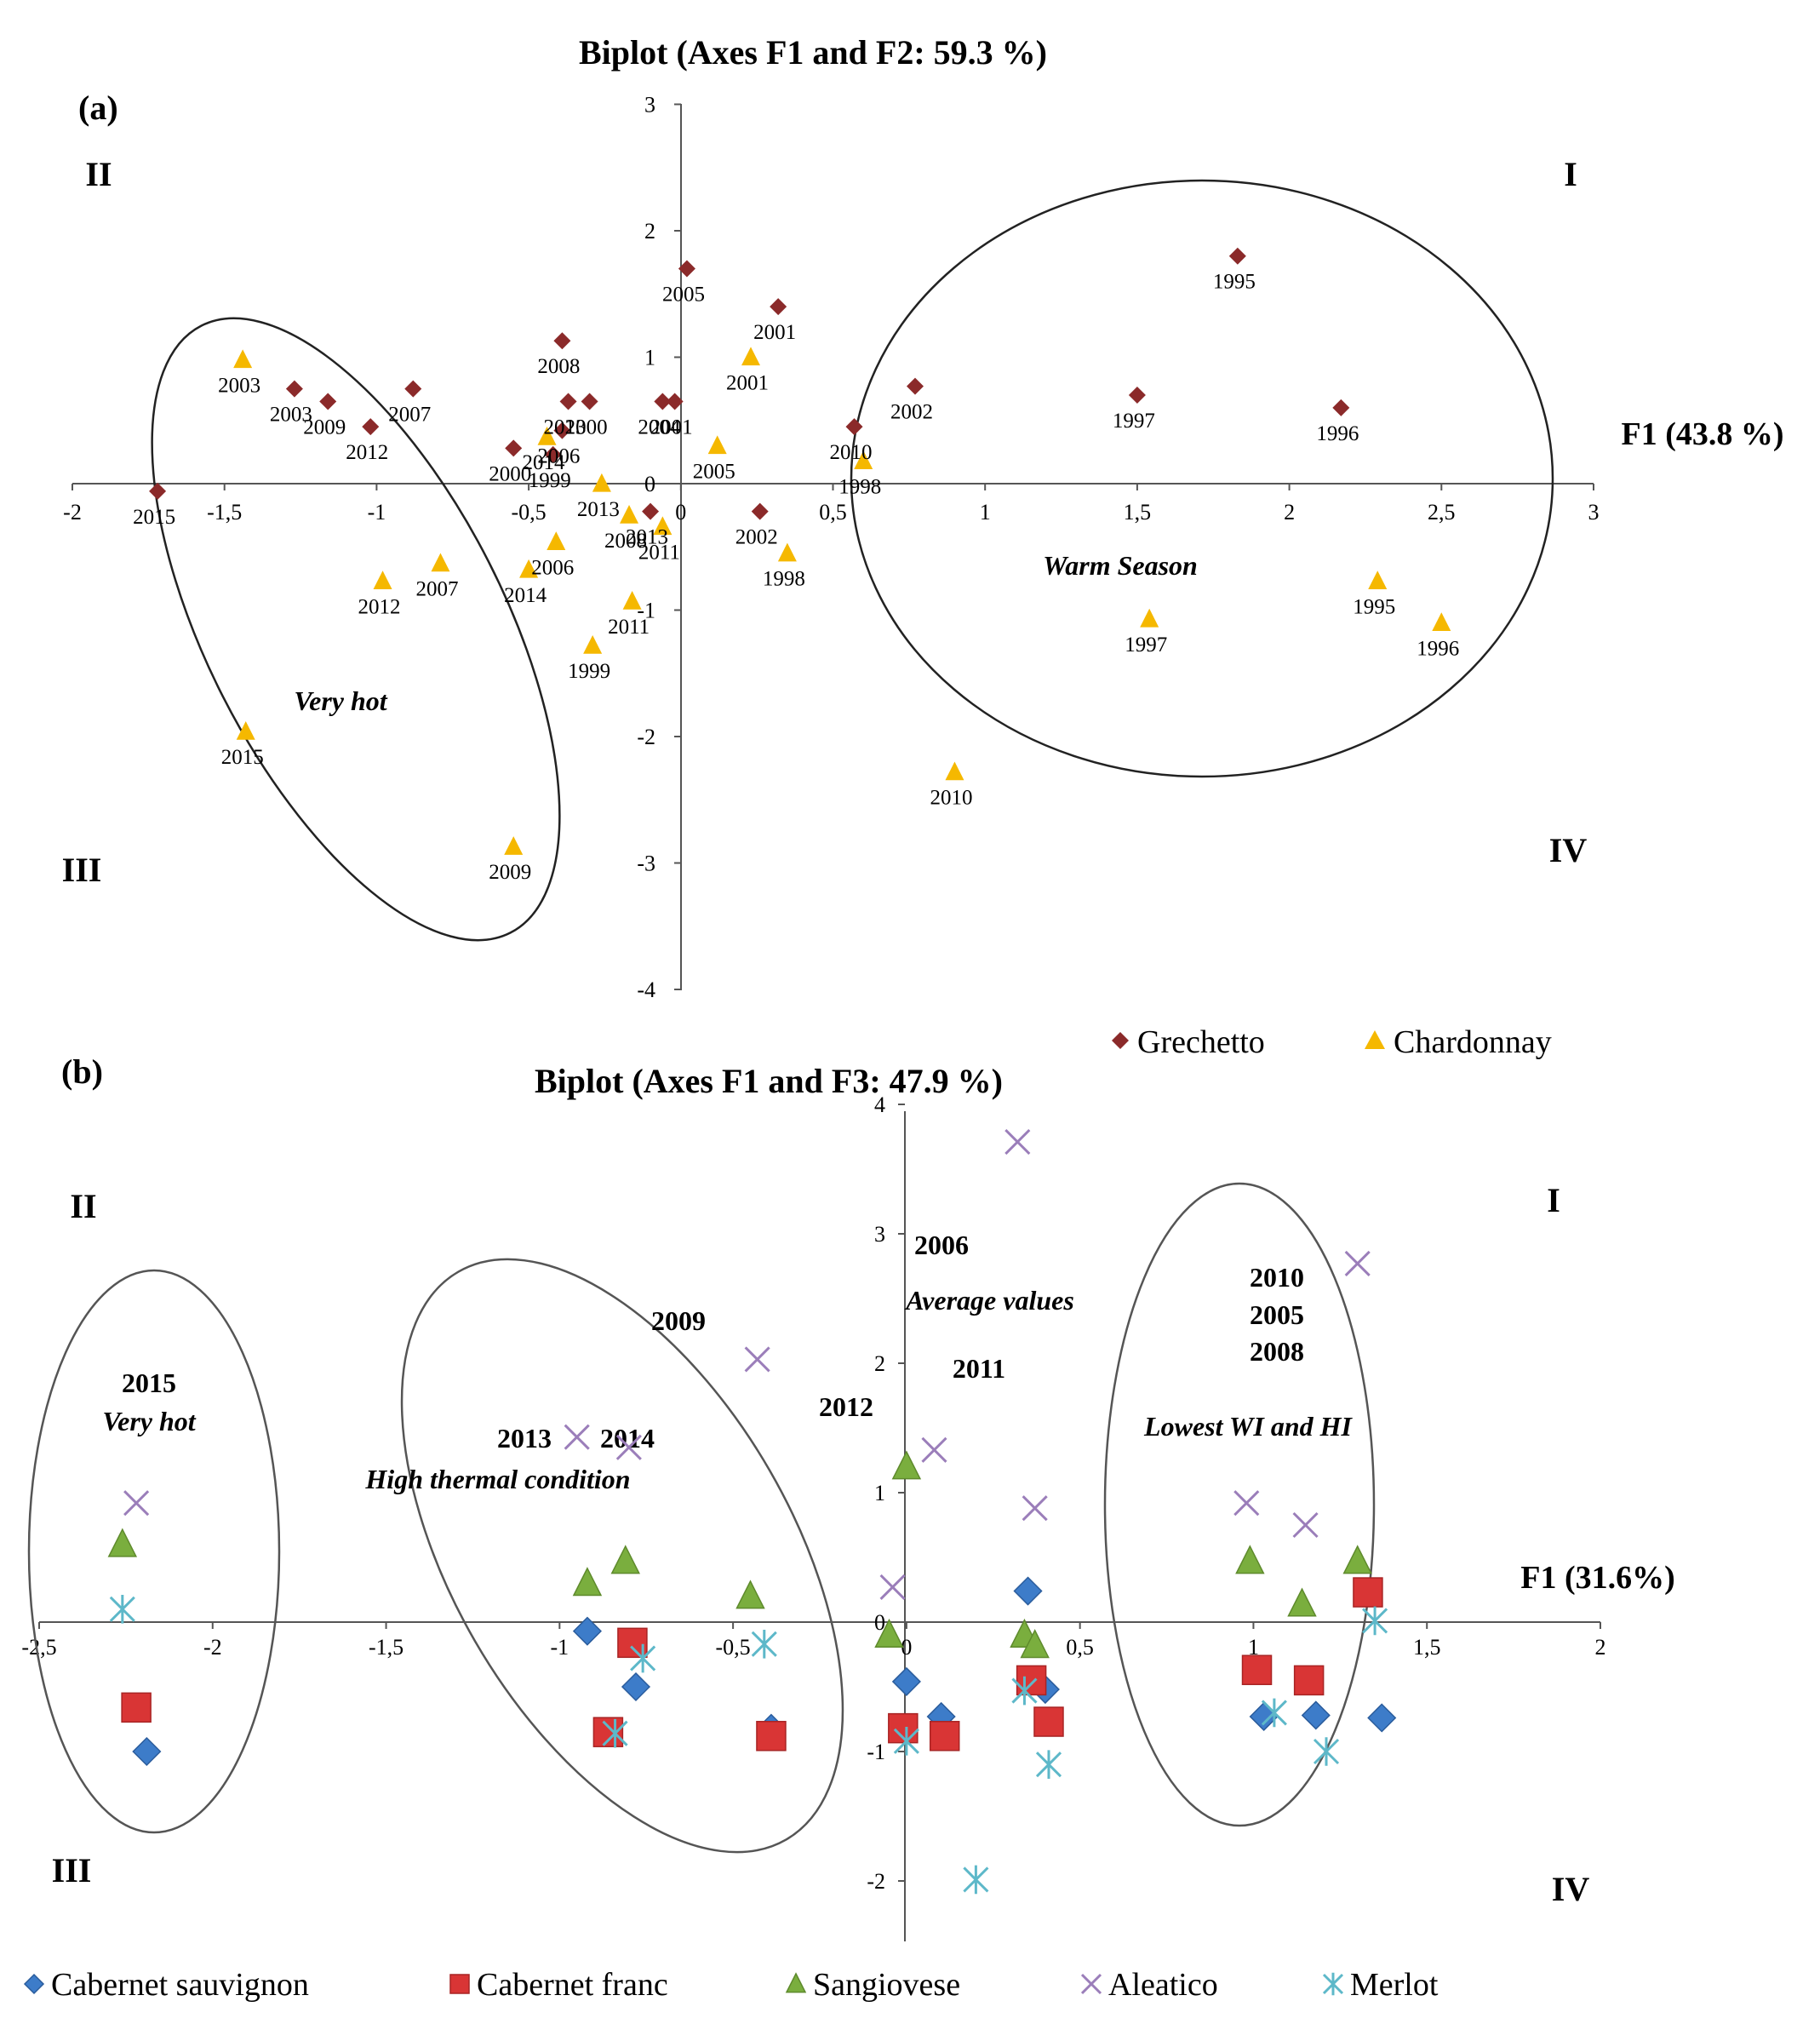  Describe the element at coordinates (1202, 478) in the screenshot. I see `ellipse-warm-season-a` at that location.